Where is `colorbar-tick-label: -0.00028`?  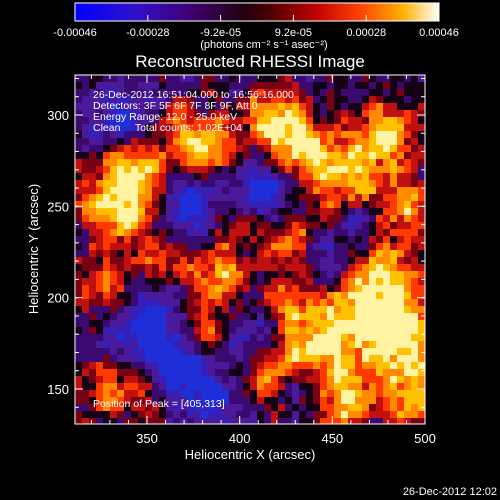 colorbar-tick-label: -0.00028 is located at coordinates (147, 33).